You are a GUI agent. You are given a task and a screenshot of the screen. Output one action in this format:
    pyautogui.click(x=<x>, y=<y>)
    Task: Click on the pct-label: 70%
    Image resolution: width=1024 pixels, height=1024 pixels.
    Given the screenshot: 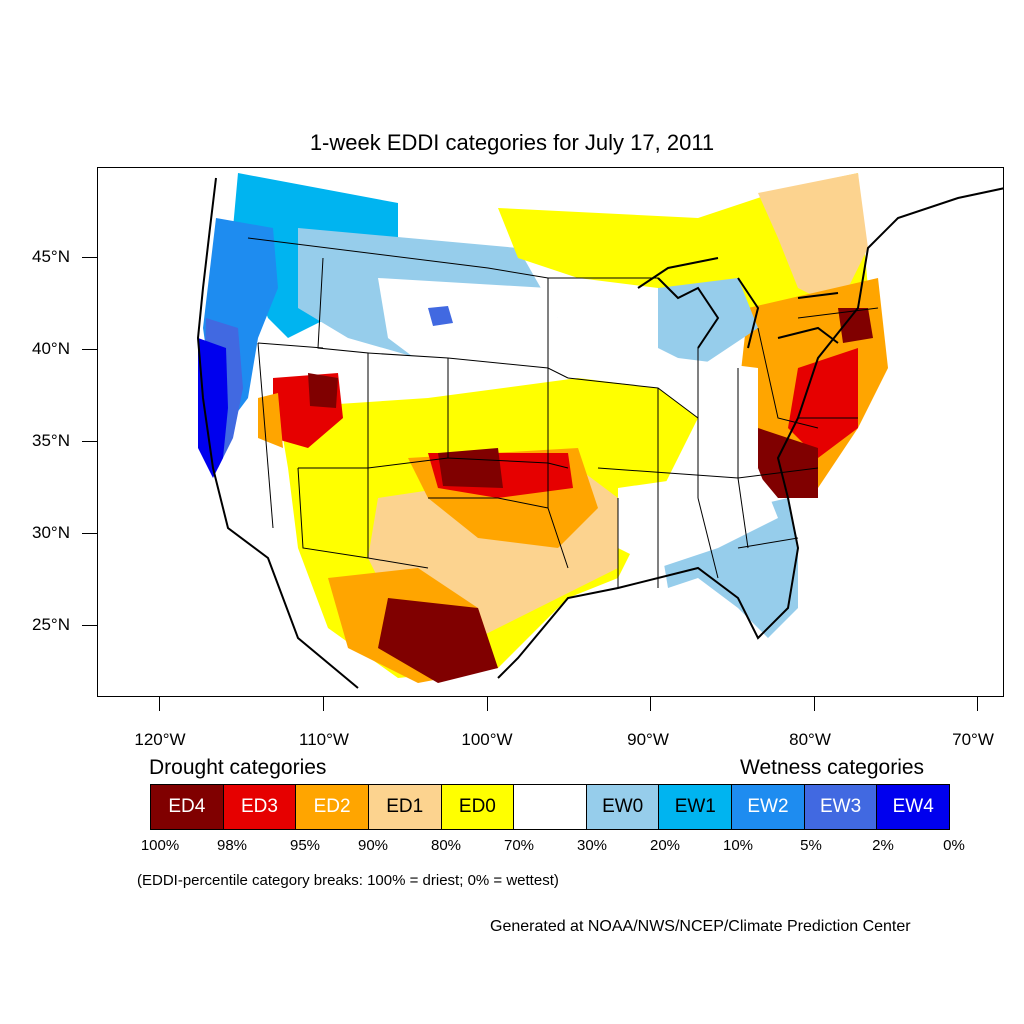 What is the action you would take?
    pyautogui.click(x=519, y=845)
    